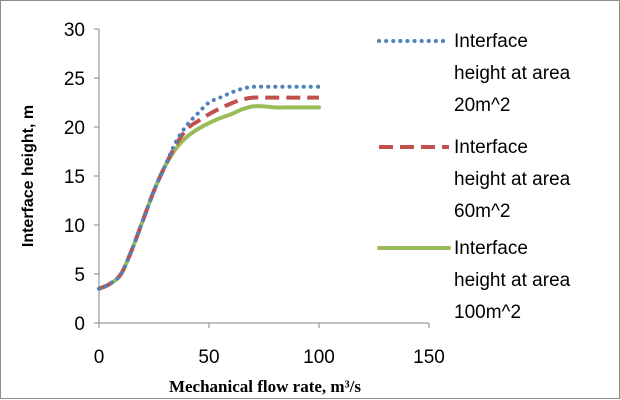 The width and height of the screenshot is (620, 400). I want to click on y-axis-label: Interface height, m, so click(28, 176).